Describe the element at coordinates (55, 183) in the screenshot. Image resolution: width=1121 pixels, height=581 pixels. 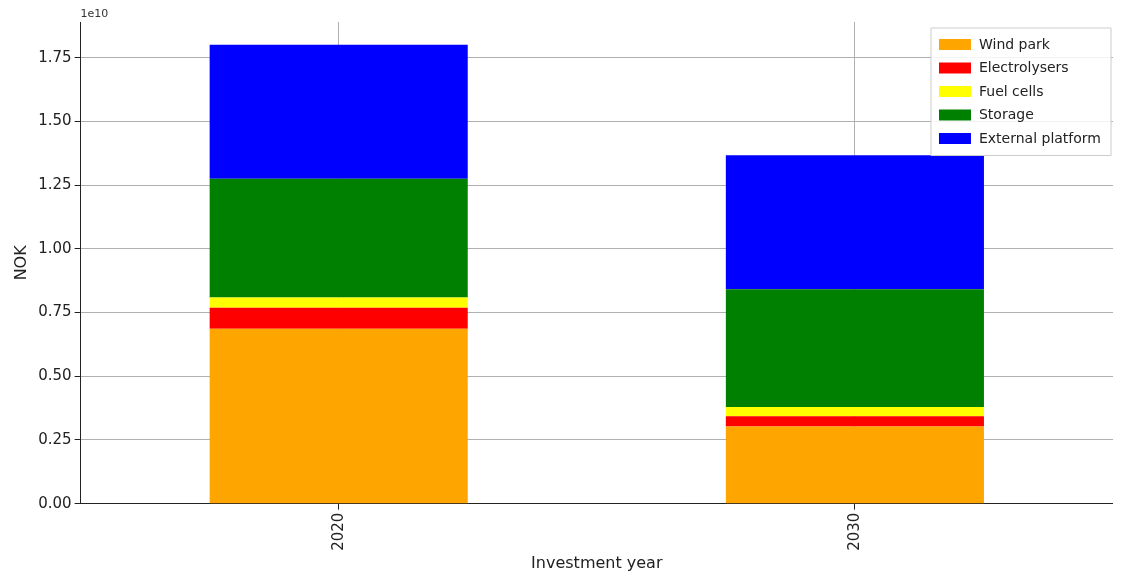
I see `y-tick-label: 1.25` at that location.